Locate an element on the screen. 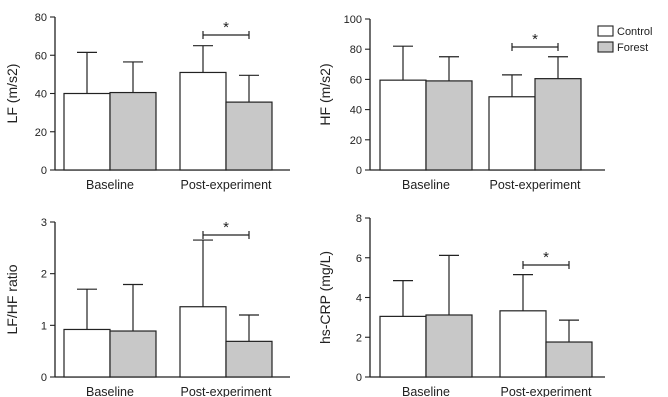  legend-label-forest: Forest is located at coordinates (632, 48).